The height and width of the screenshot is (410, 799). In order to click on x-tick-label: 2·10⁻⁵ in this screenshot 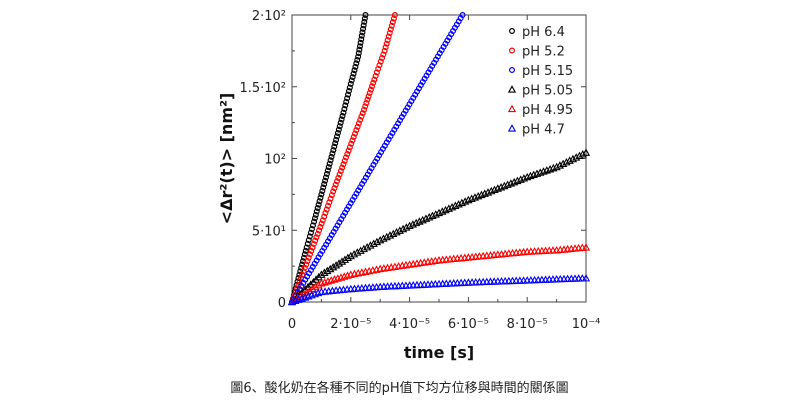, I will do `click(350, 324)`.